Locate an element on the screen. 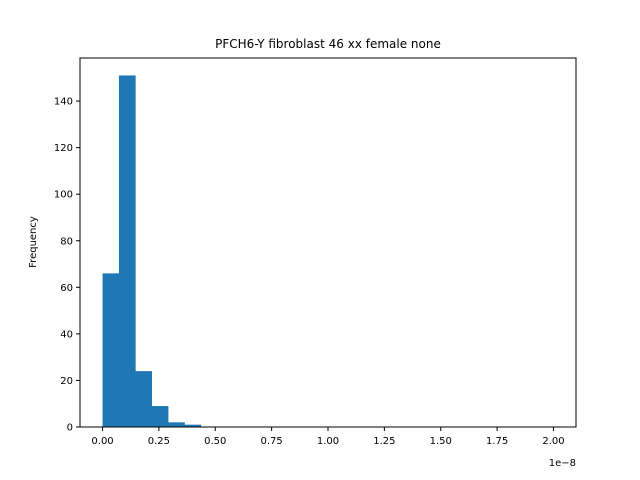 The height and width of the screenshot is (480, 640). y-tick-label: 20 is located at coordinates (66, 381).